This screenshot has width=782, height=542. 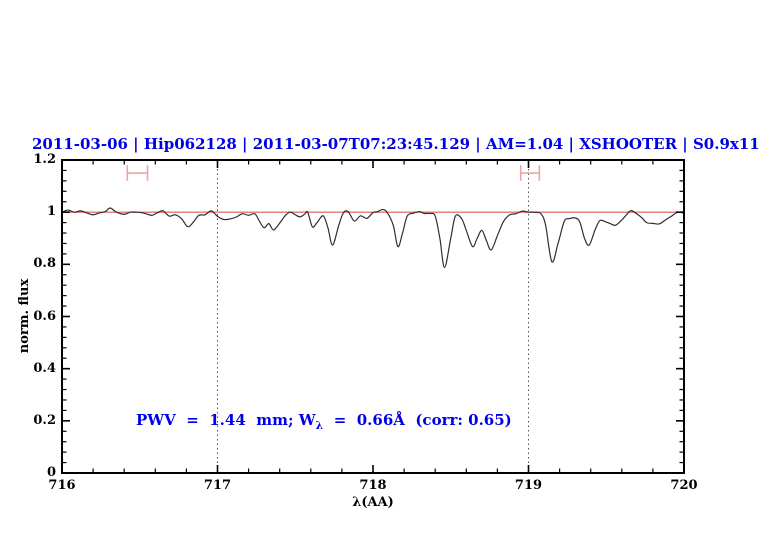 What do you see at coordinates (44, 159) in the screenshot?
I see `y-tick-label: 1.2` at bounding box center [44, 159].